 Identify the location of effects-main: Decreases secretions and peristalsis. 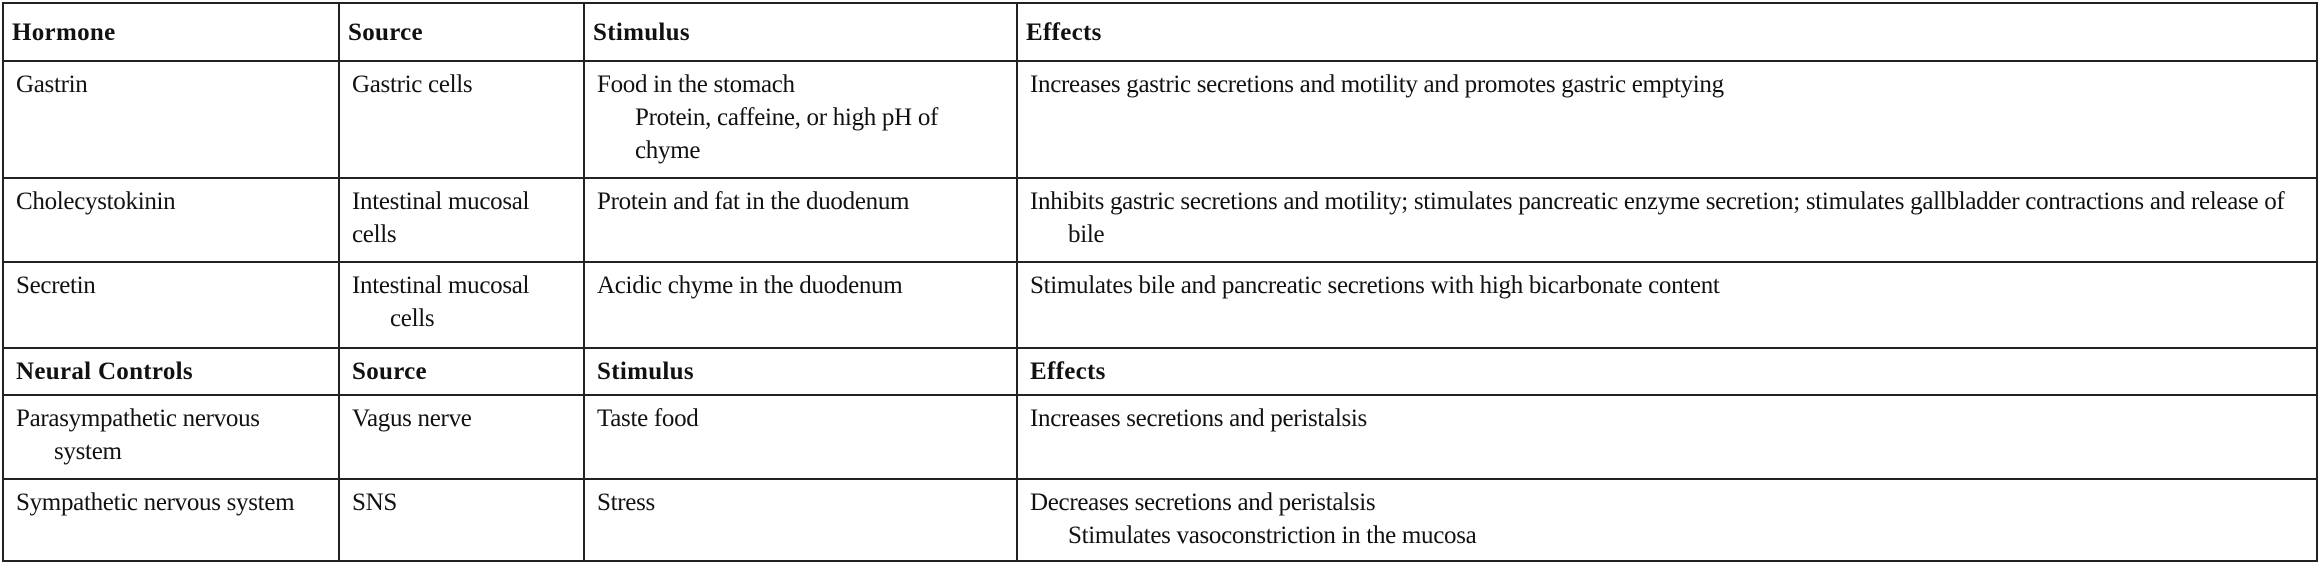
(1203, 502).